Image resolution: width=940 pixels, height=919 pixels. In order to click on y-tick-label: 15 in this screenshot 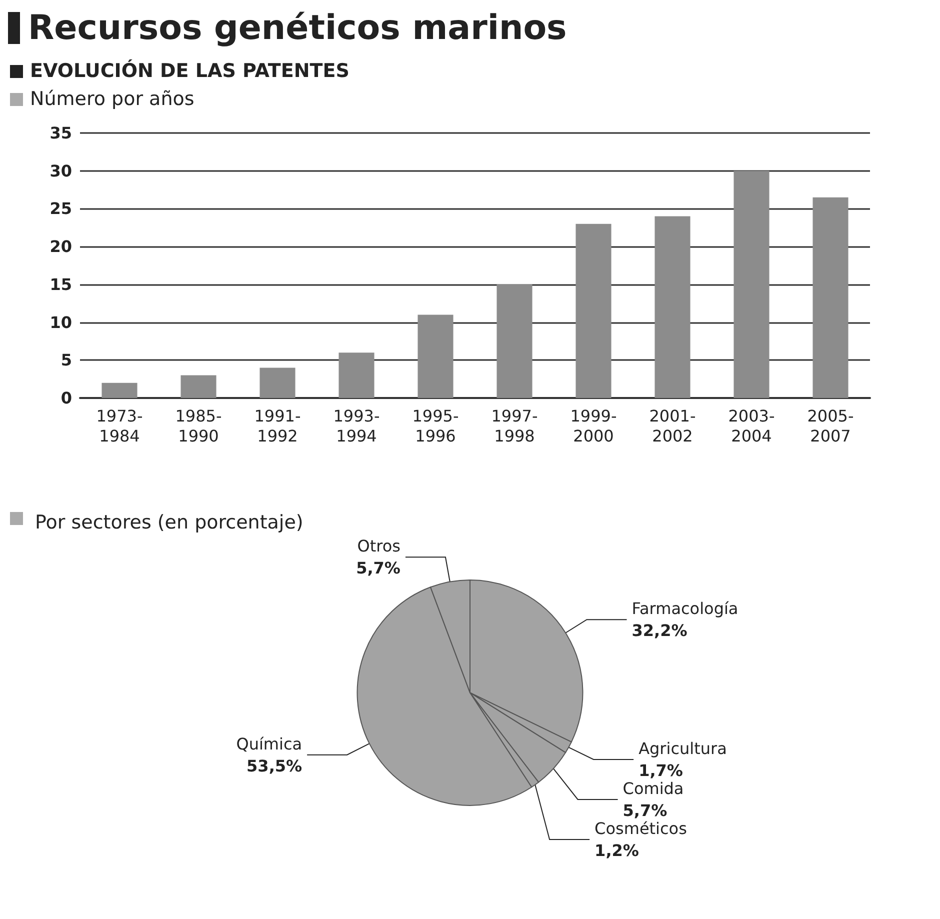, I will do `click(61, 284)`.